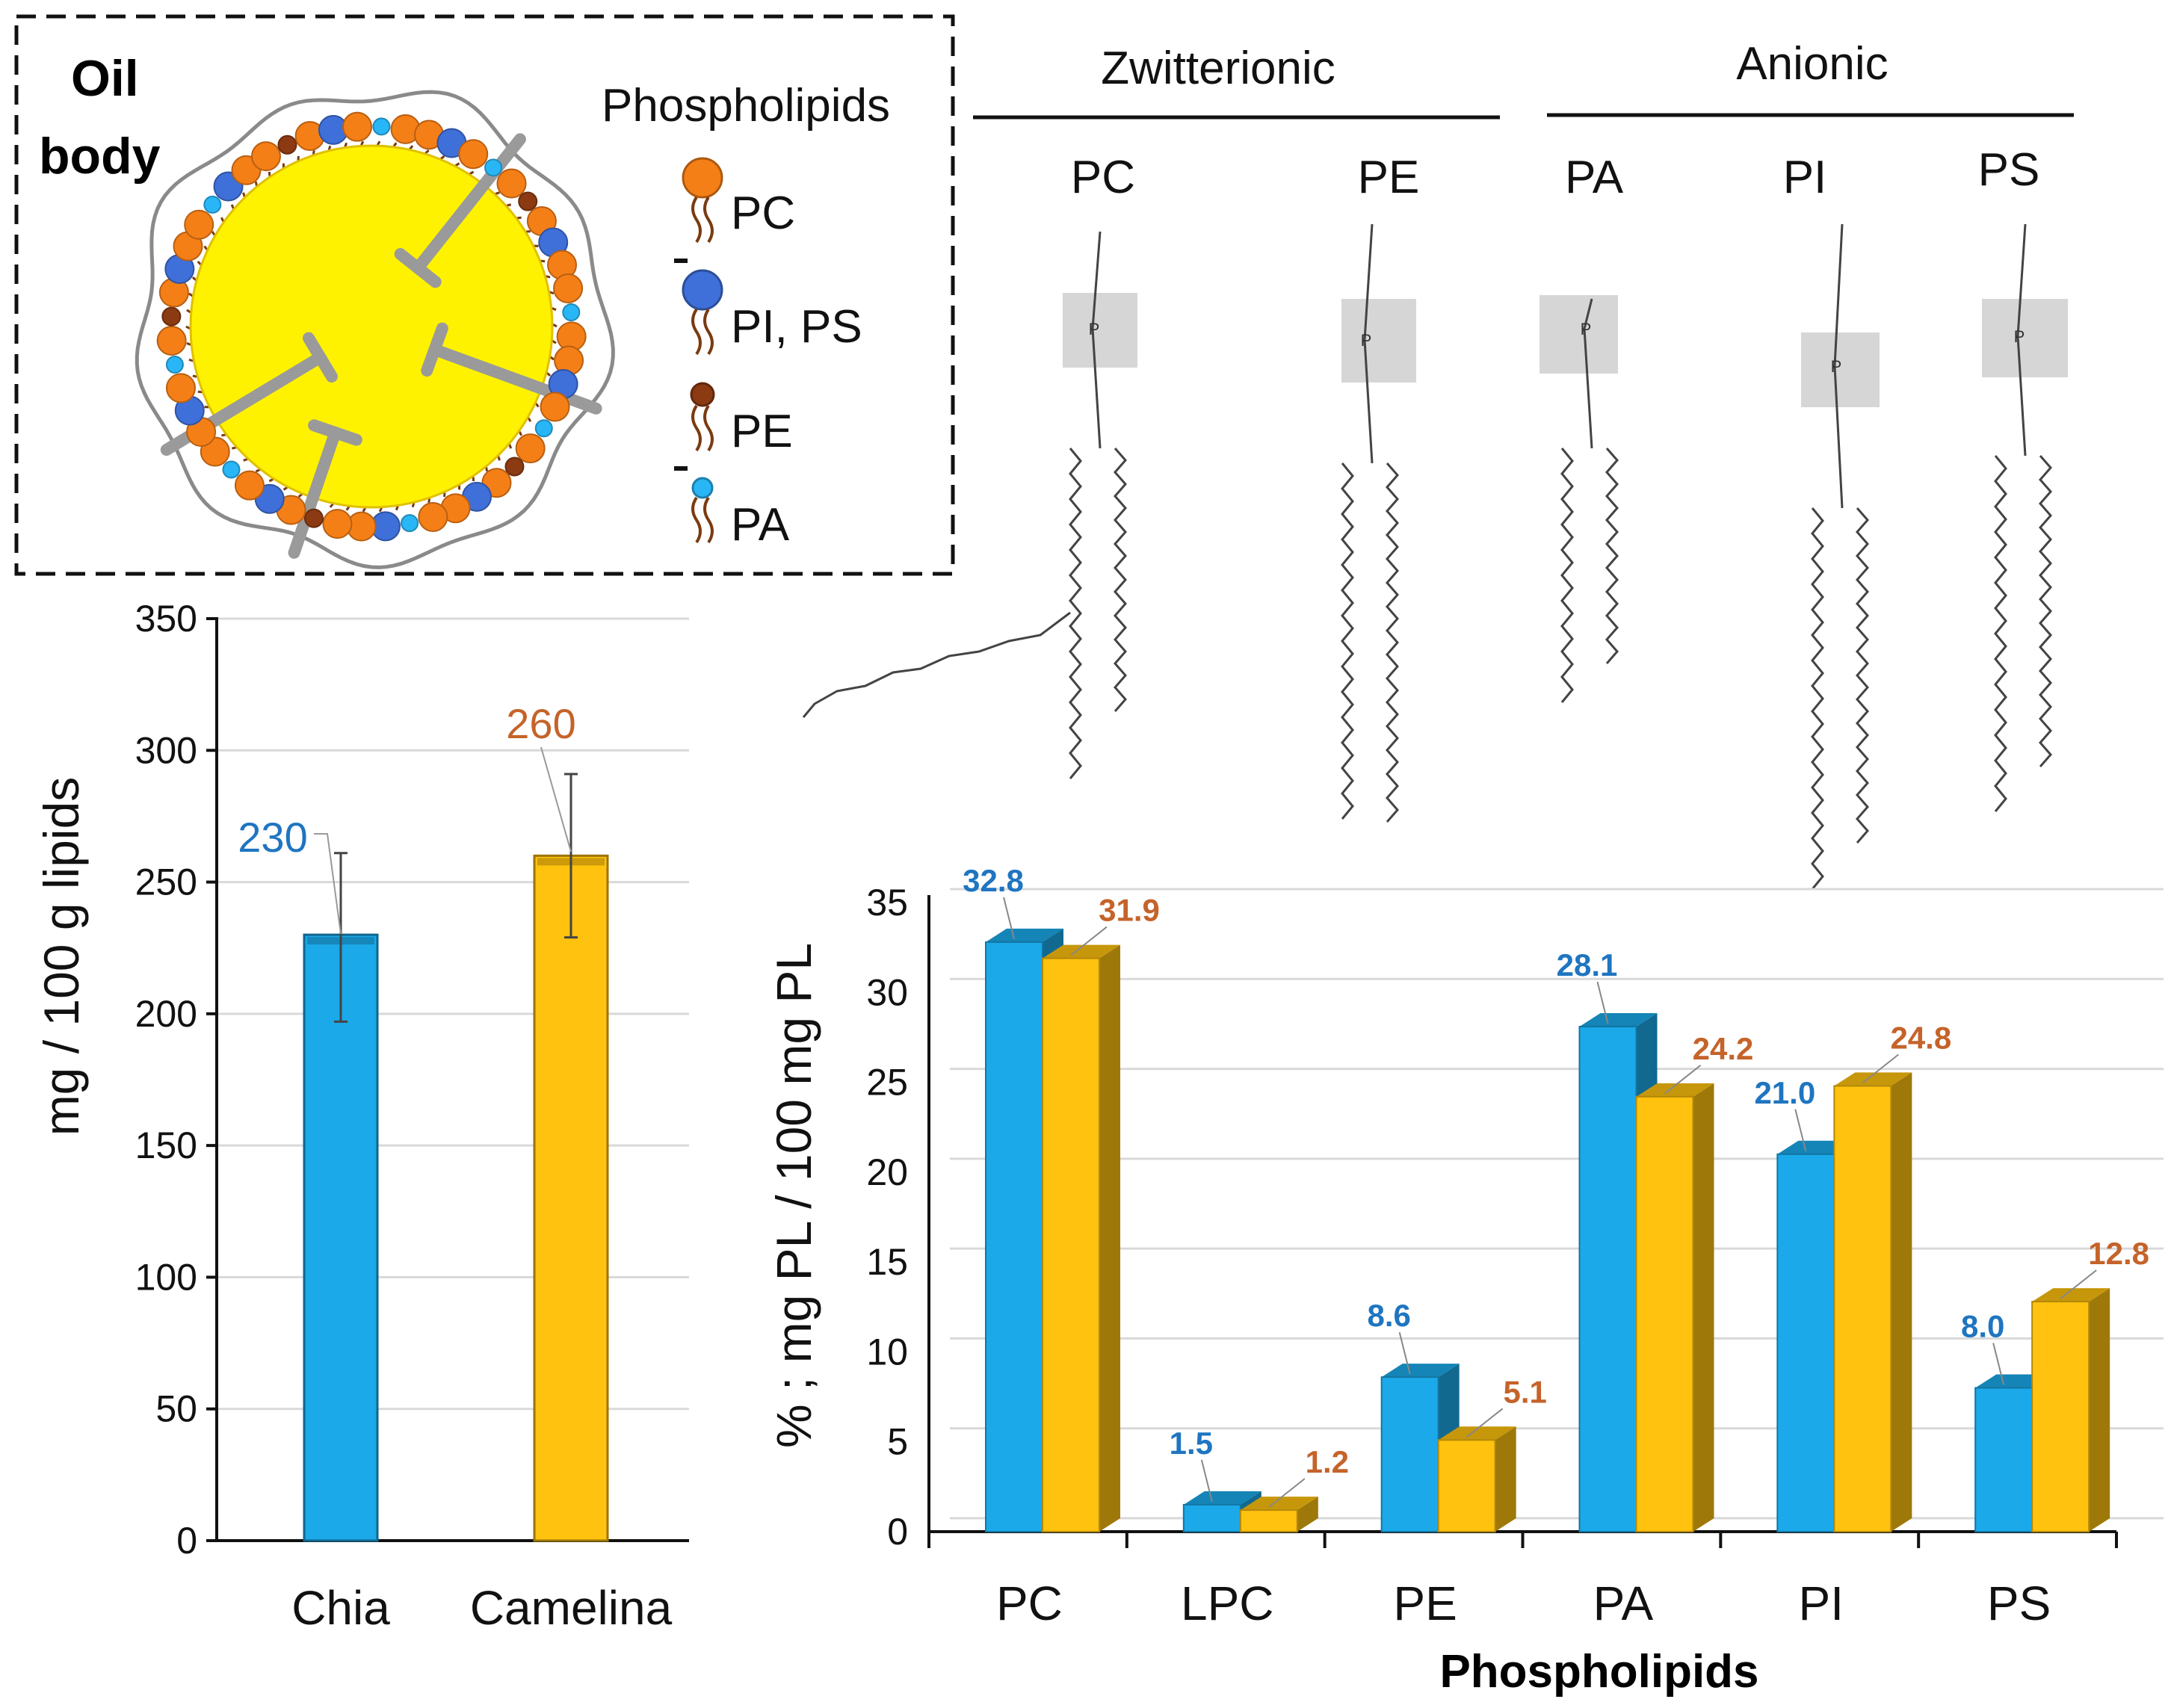 This screenshot has width=2171, height=1708. Describe the element at coordinates (887, 1172) in the screenshot. I see `chart2-ytick-label: 20` at that location.